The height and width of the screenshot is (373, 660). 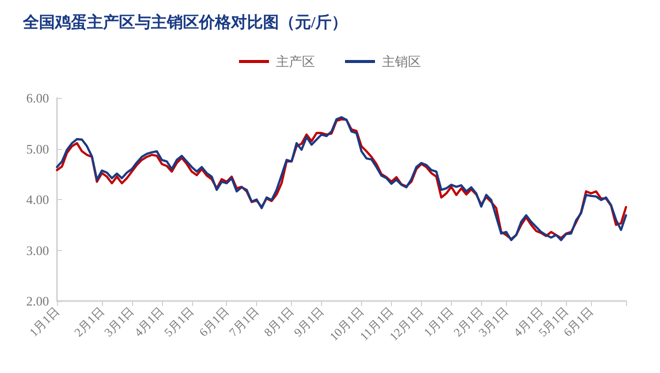 What do you see at coordinates (37, 148) in the screenshot?
I see `y-tick-label: 5.00` at bounding box center [37, 148].